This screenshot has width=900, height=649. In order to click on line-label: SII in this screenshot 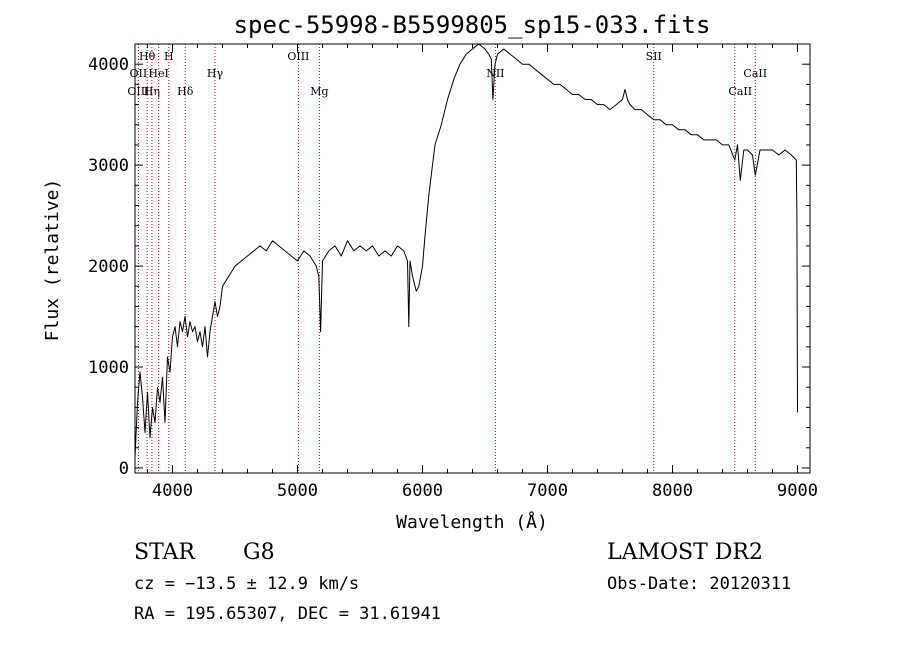, I will do `click(654, 56)`.